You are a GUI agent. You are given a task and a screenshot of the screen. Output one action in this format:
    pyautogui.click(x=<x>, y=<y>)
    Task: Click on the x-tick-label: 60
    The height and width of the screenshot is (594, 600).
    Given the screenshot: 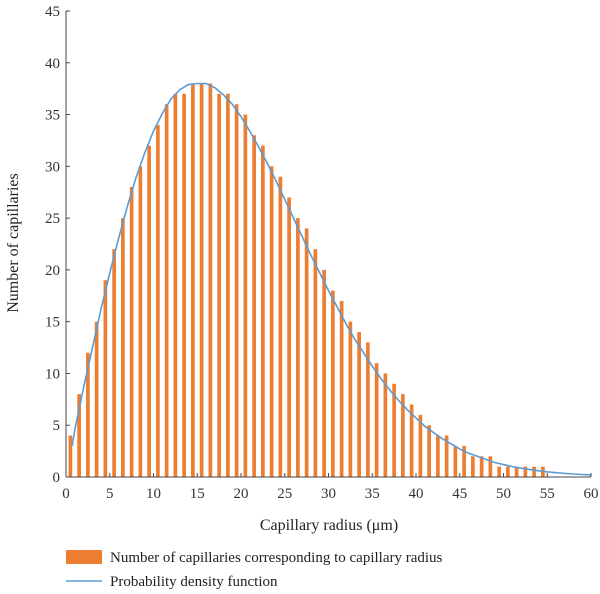 What is the action you would take?
    pyautogui.click(x=591, y=494)
    